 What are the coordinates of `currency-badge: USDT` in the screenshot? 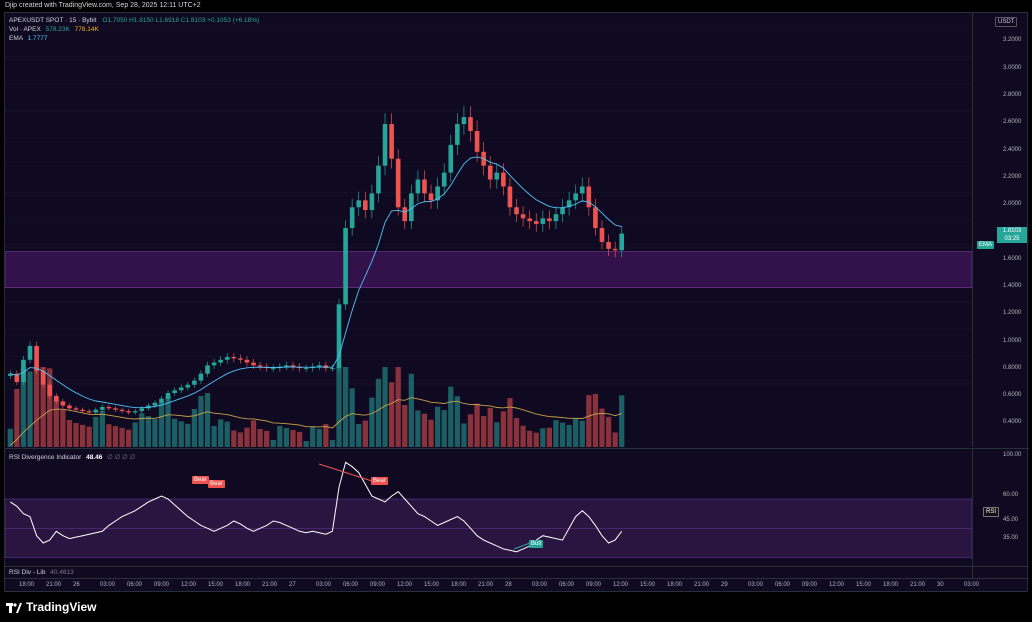 It's located at (1006, 22).